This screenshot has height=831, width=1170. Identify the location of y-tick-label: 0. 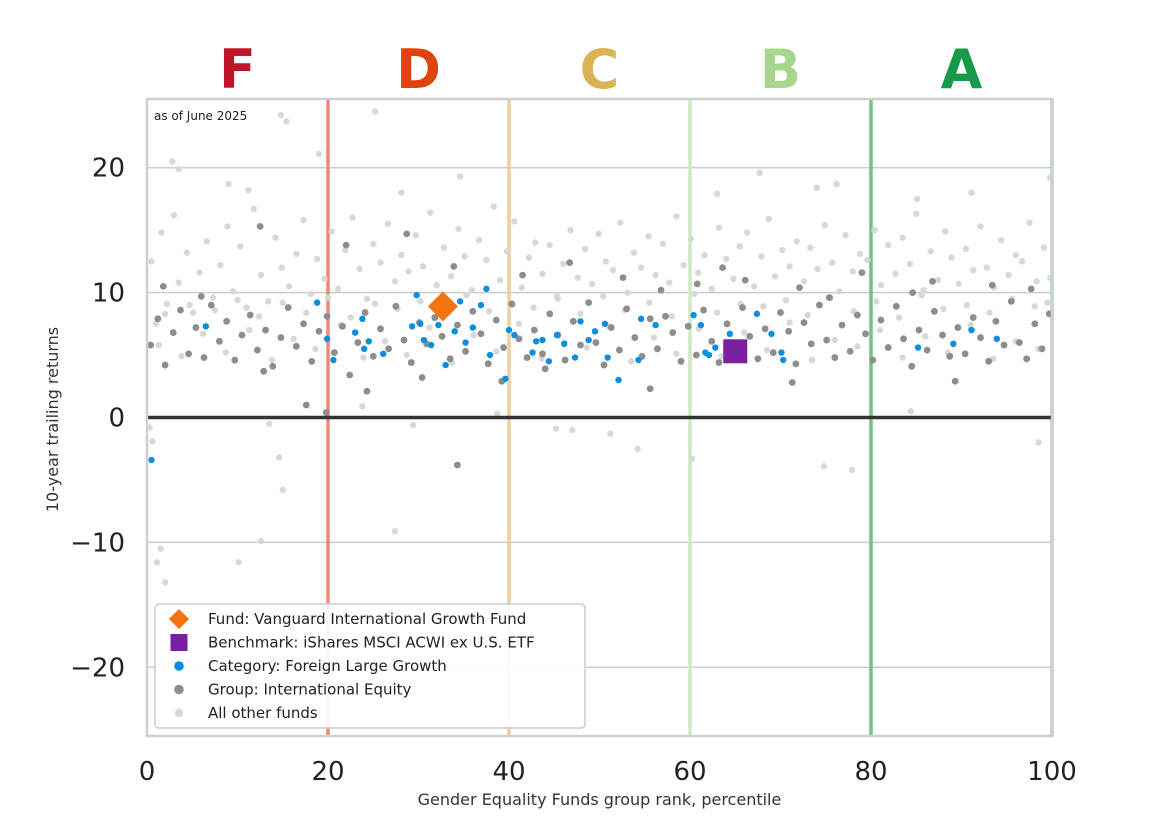
(116, 419).